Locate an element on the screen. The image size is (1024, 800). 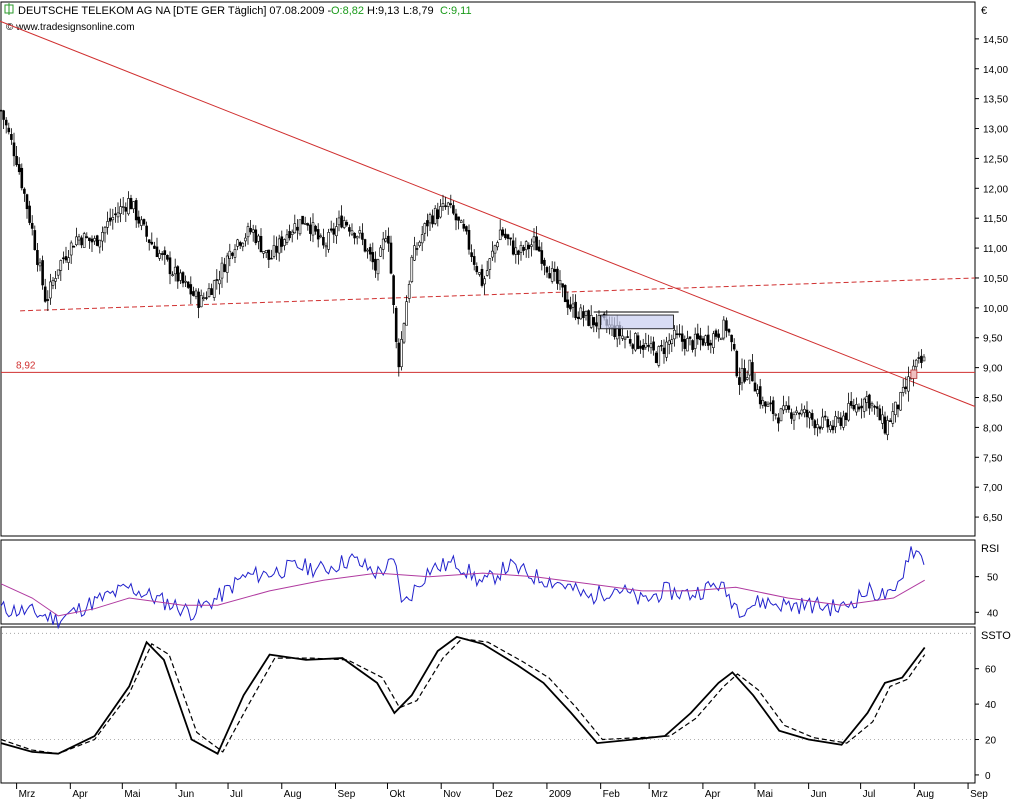
y-tick-label: 10,00 is located at coordinates (995, 309).